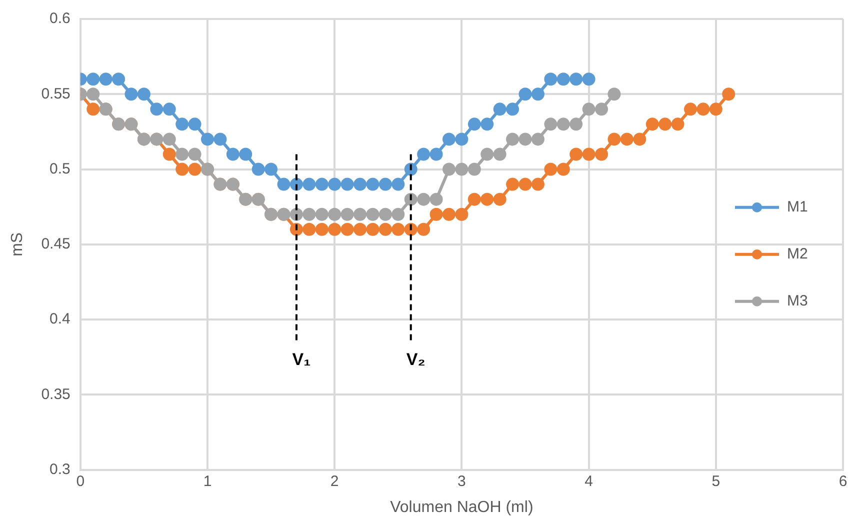 The image size is (851, 523). I want to click on x-tick-label: 4, so click(588, 481).